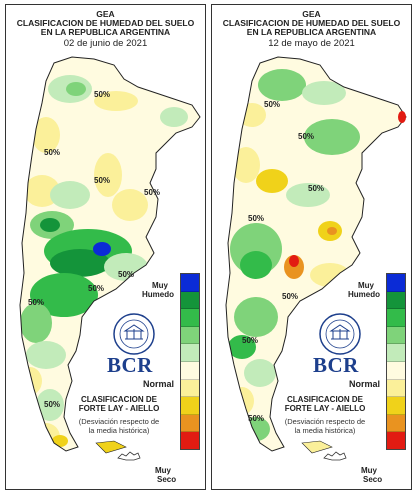  Describe the element at coordinates (105, 43) in the screenshot. I see `map-date: 02 de junio de 2021` at that location.